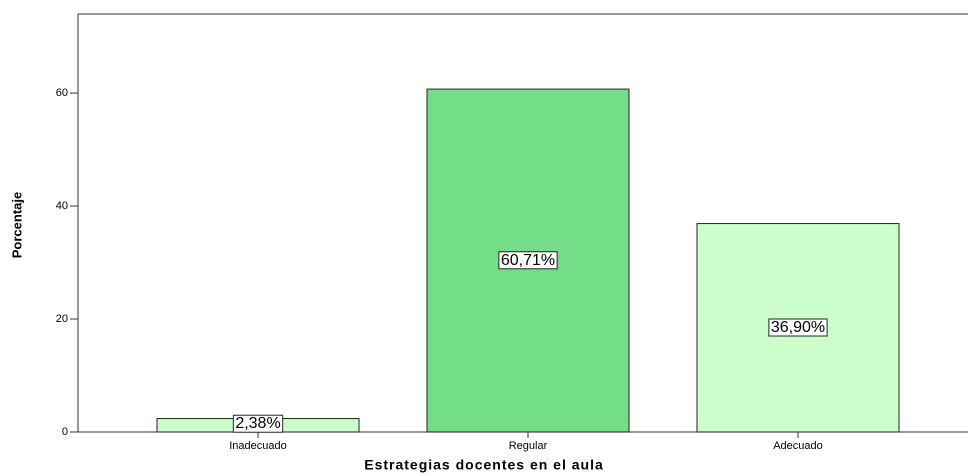 Image resolution: width=968 pixels, height=475 pixels. Describe the element at coordinates (62, 93) in the screenshot. I see `y-tick-label: 60` at that location.